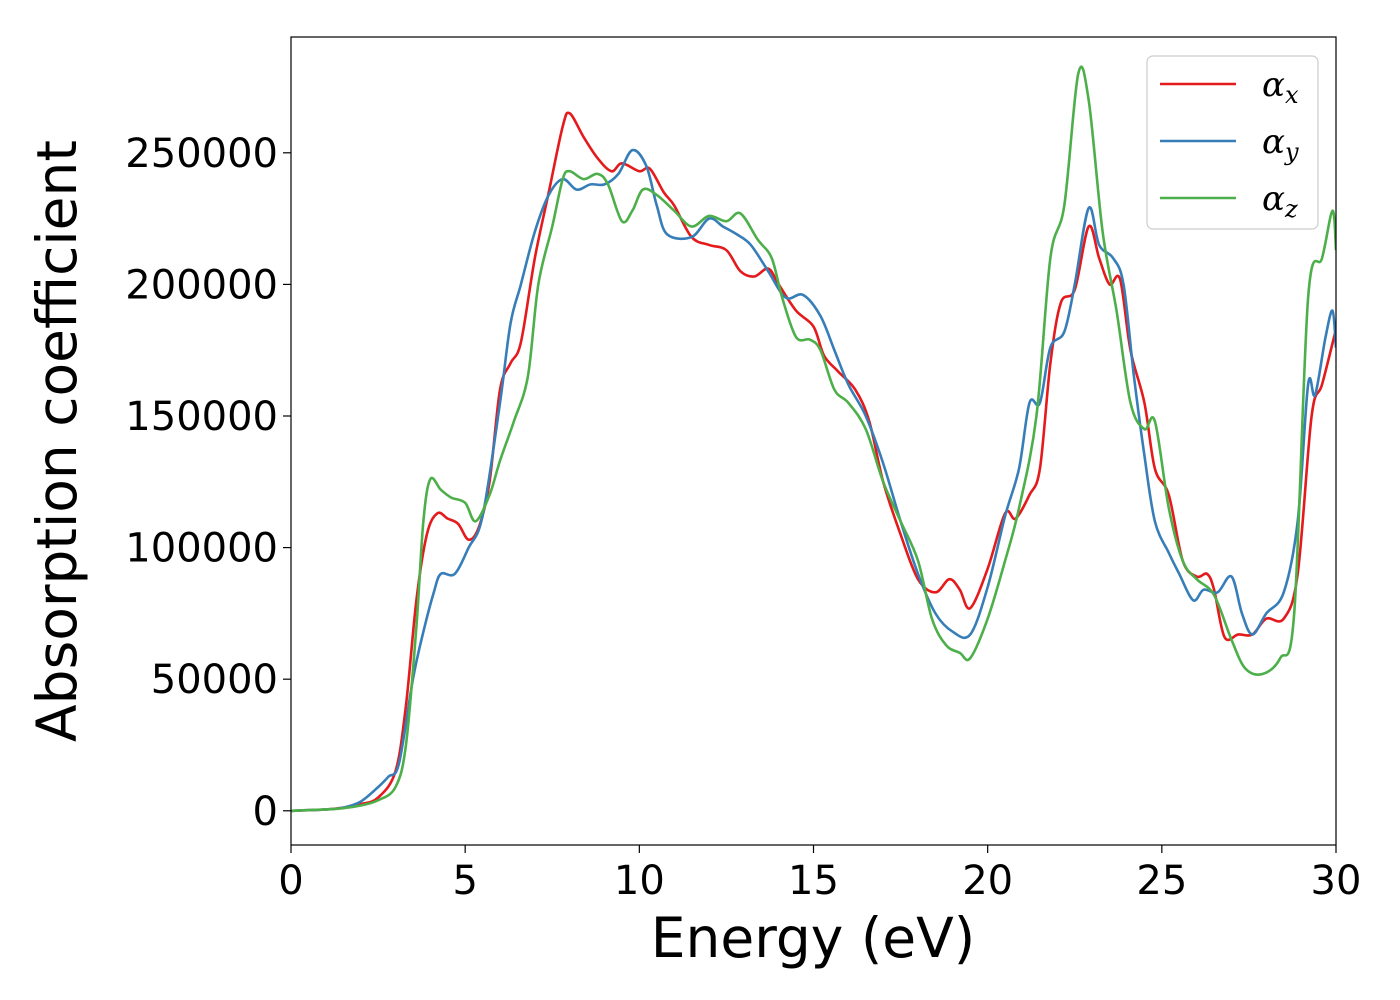 The image size is (1400, 1000). What do you see at coordinates (290, 881) in the screenshot?
I see `x-tick-label: 0` at bounding box center [290, 881].